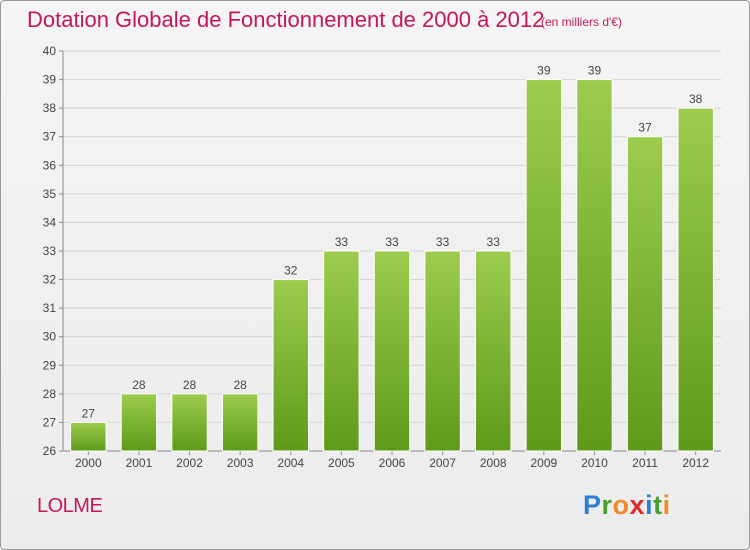 The image size is (750, 550). I want to click on data-label-2007: 33, so click(443, 242).